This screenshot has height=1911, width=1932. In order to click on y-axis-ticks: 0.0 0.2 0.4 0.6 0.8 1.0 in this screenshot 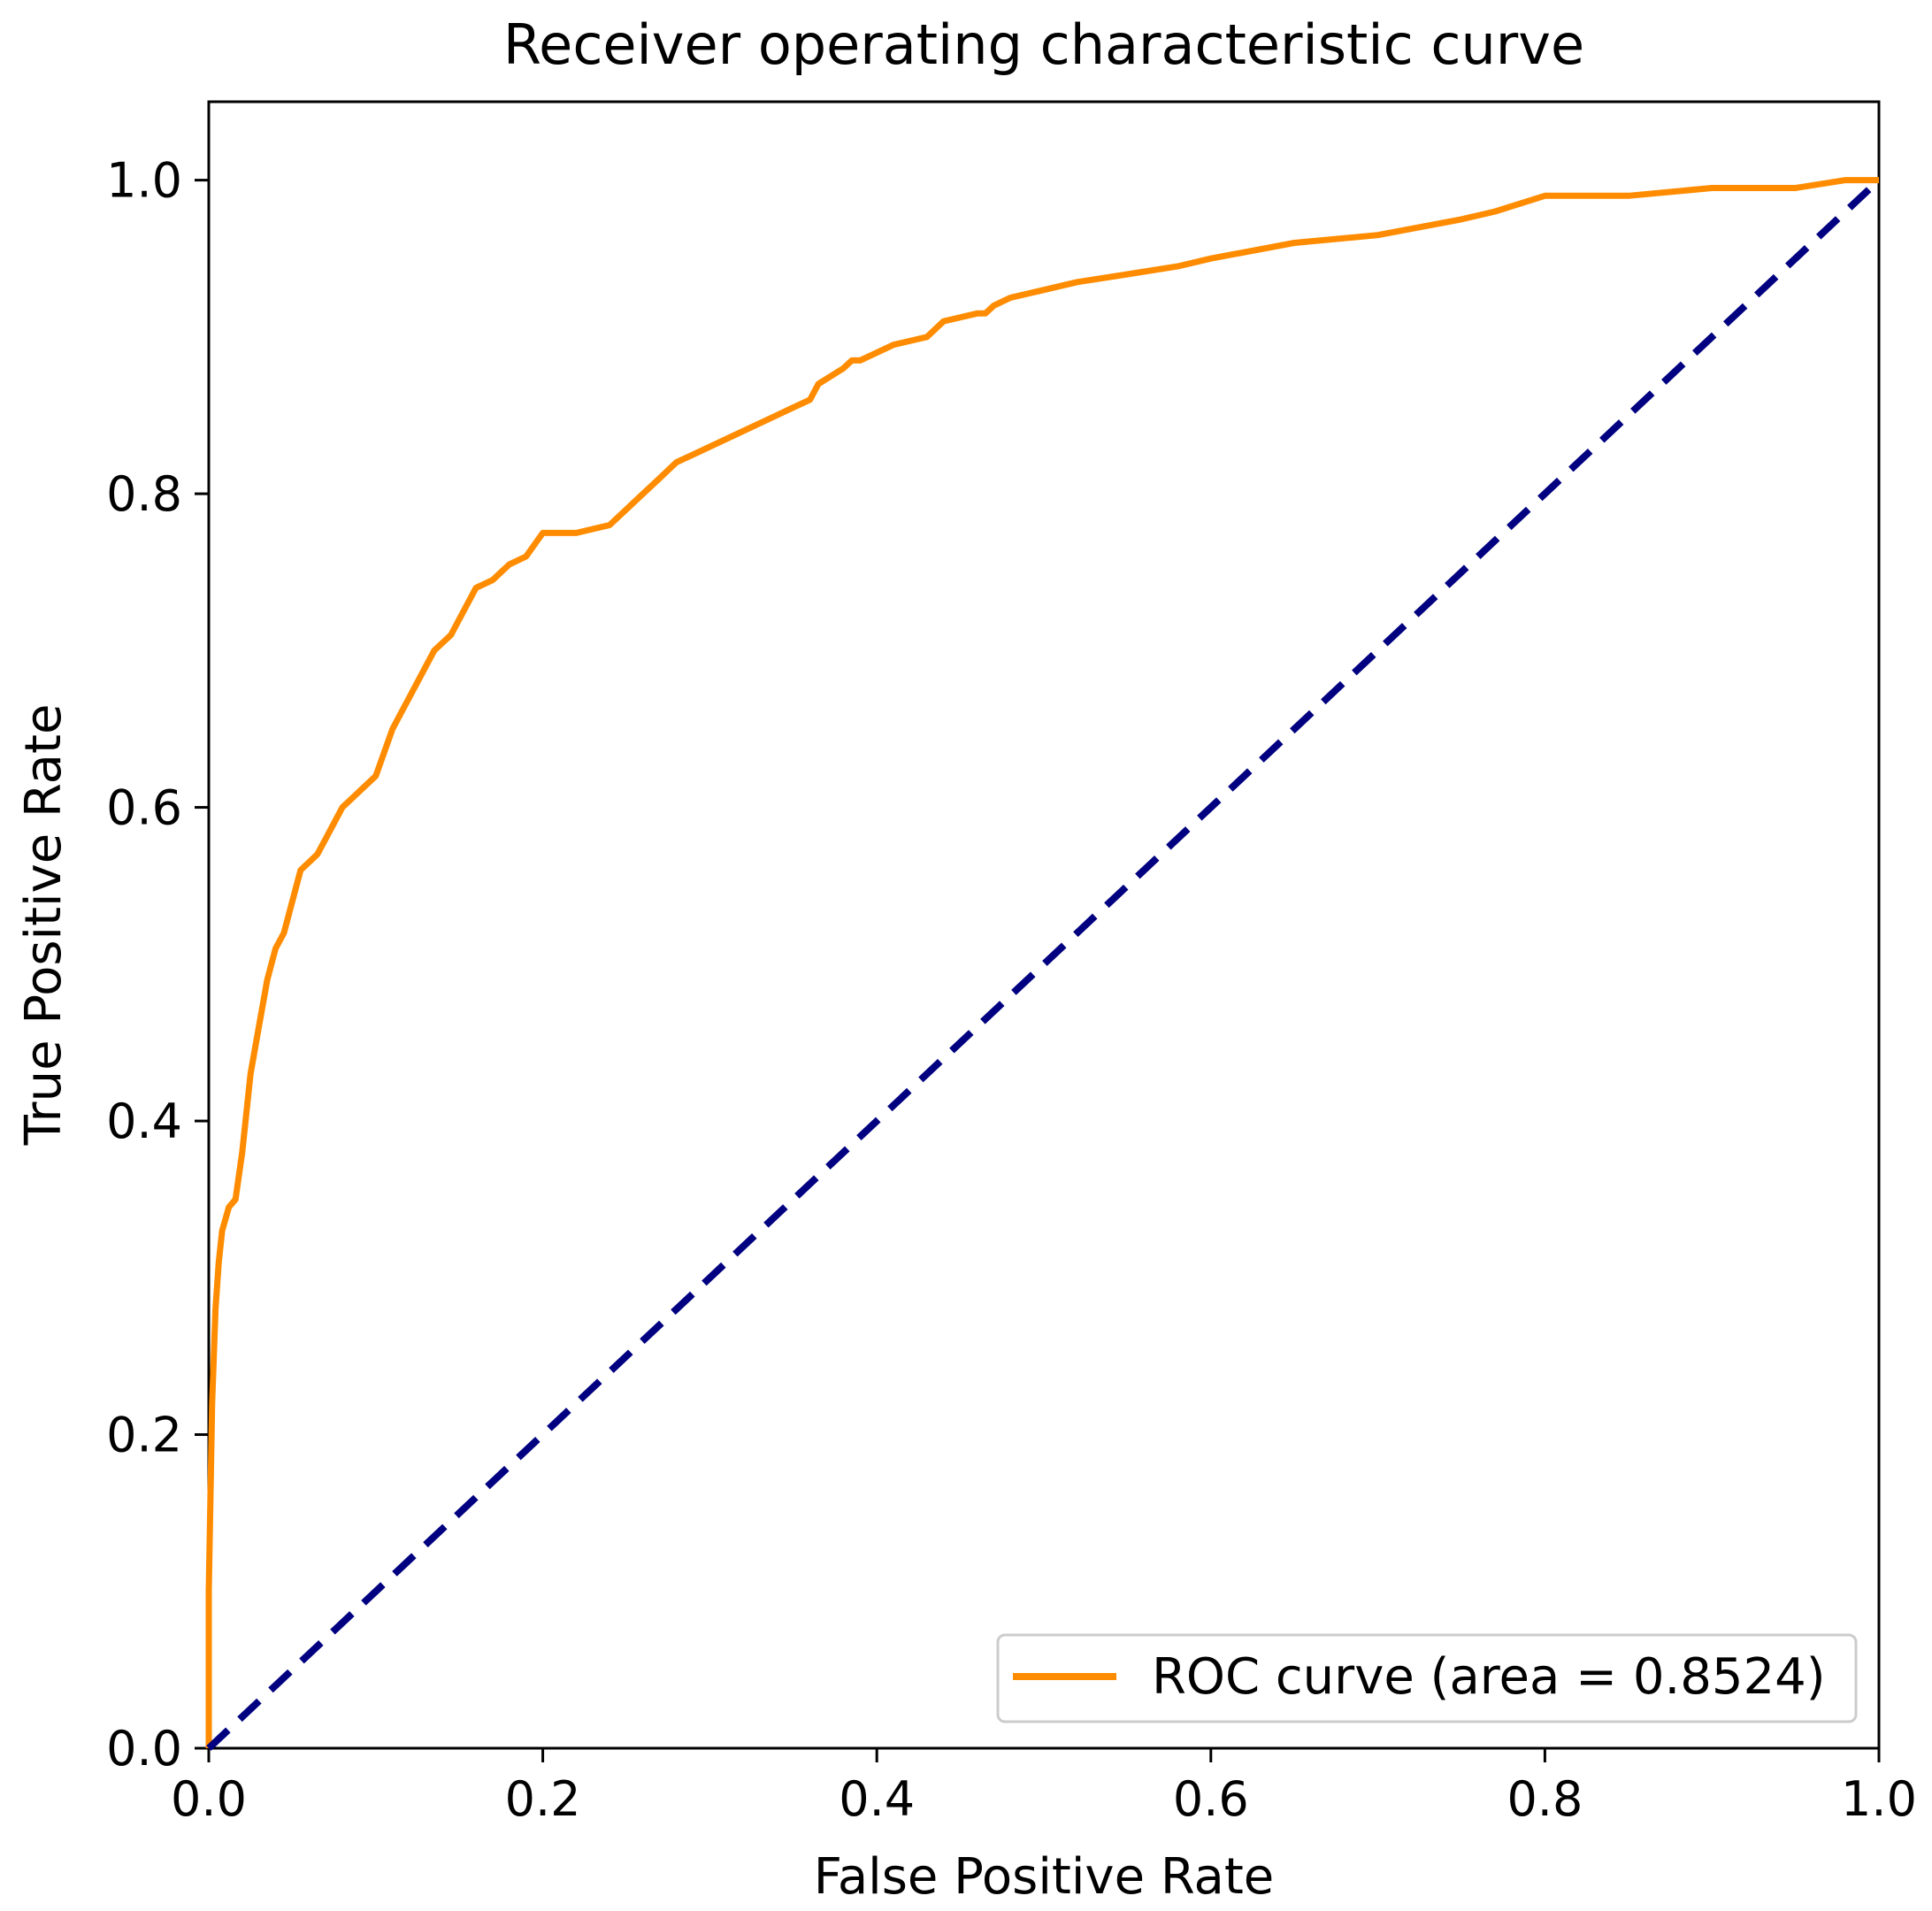, I will do `click(157, 965)`.